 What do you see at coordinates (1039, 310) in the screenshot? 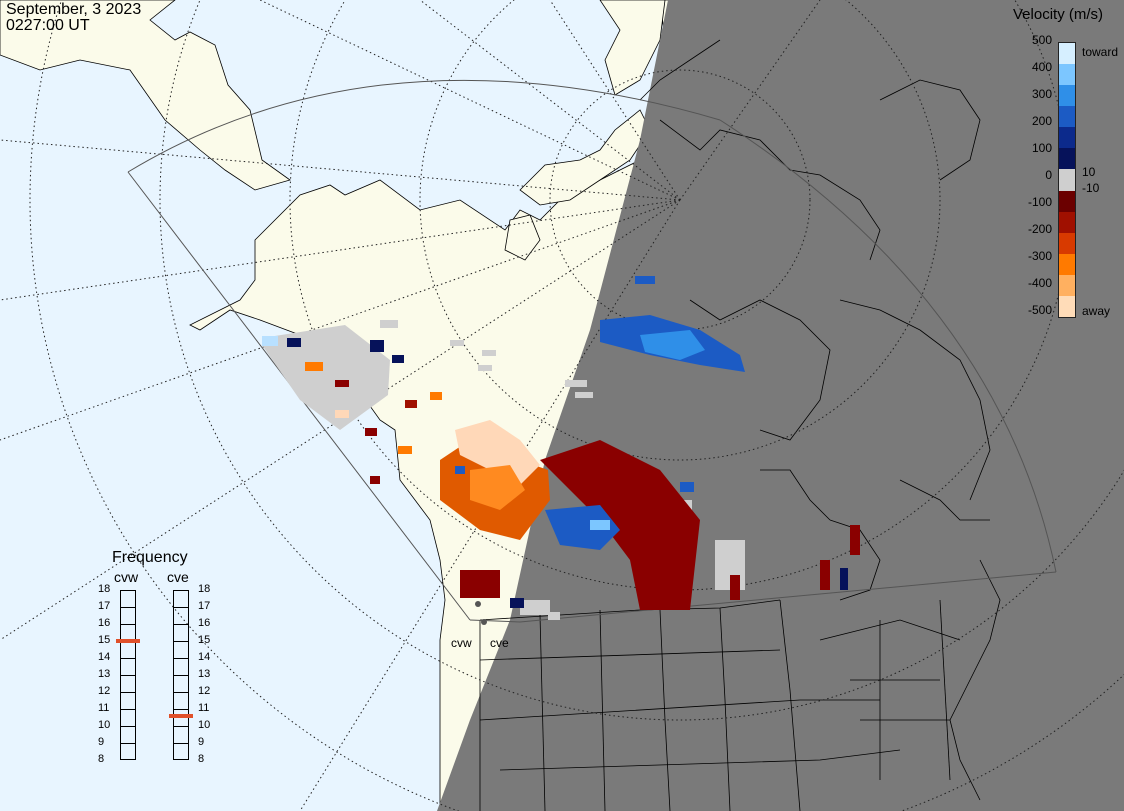
I see `colorbar-tick: -500` at bounding box center [1039, 310].